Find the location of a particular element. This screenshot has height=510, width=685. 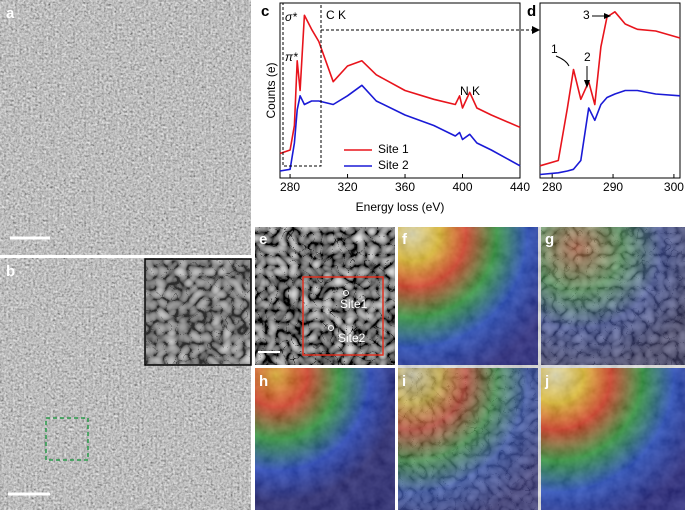

site-label: Site2 is located at coordinates (352, 338).